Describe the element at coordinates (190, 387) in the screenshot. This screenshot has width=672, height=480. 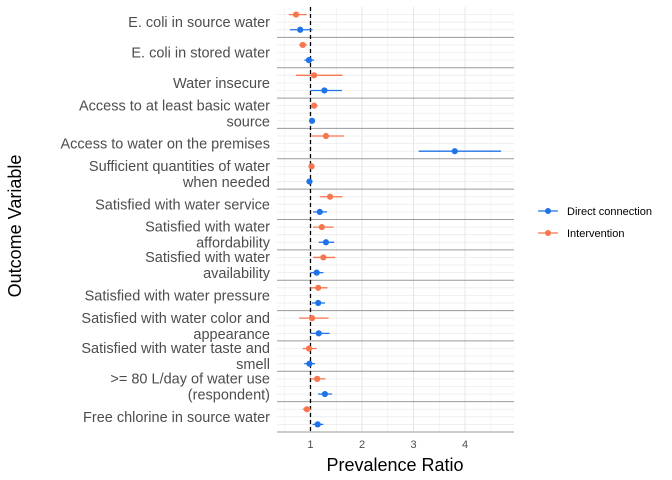
I see `y-category-label: >= 80 L/day of water use (respondent)` at that location.